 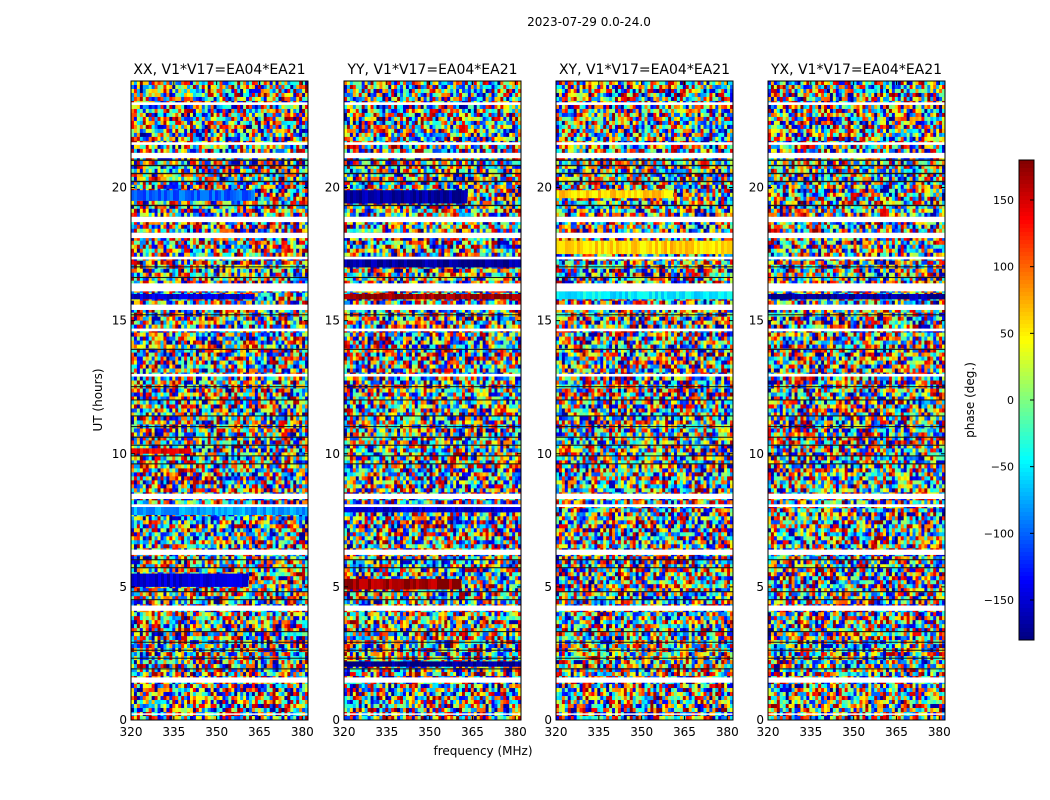 I want to click on colorbar-tick-label: 150, so click(x=1003, y=200).